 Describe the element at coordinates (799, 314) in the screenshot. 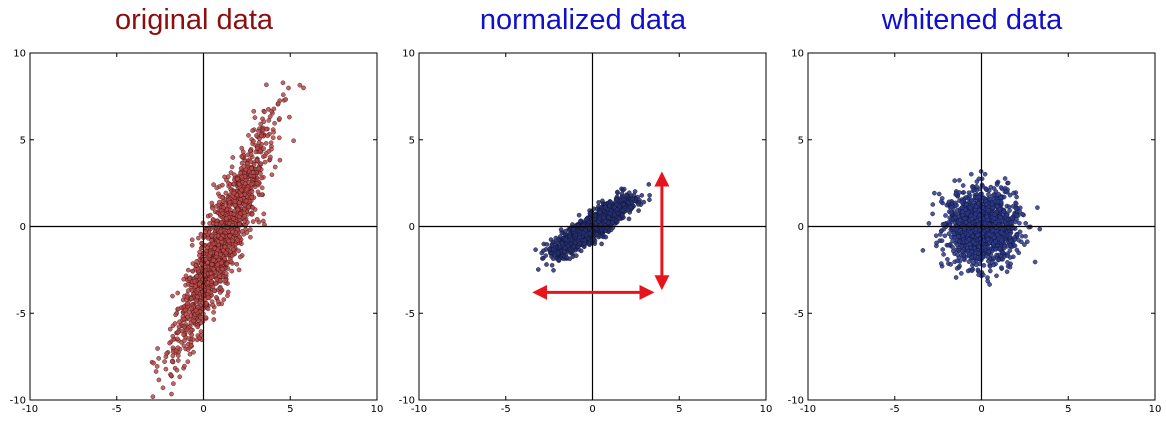

I see `y-tick-label: -5` at that location.